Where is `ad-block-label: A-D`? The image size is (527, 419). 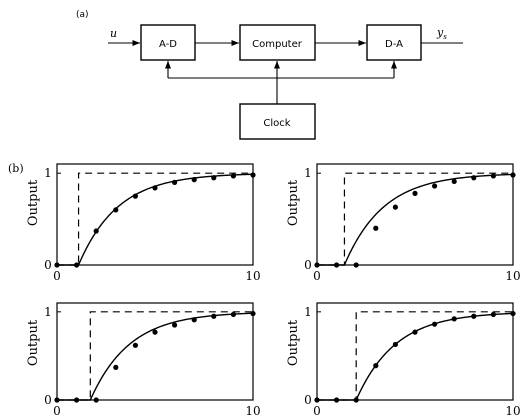
ad-block-label: A-D is located at coordinates (168, 44).